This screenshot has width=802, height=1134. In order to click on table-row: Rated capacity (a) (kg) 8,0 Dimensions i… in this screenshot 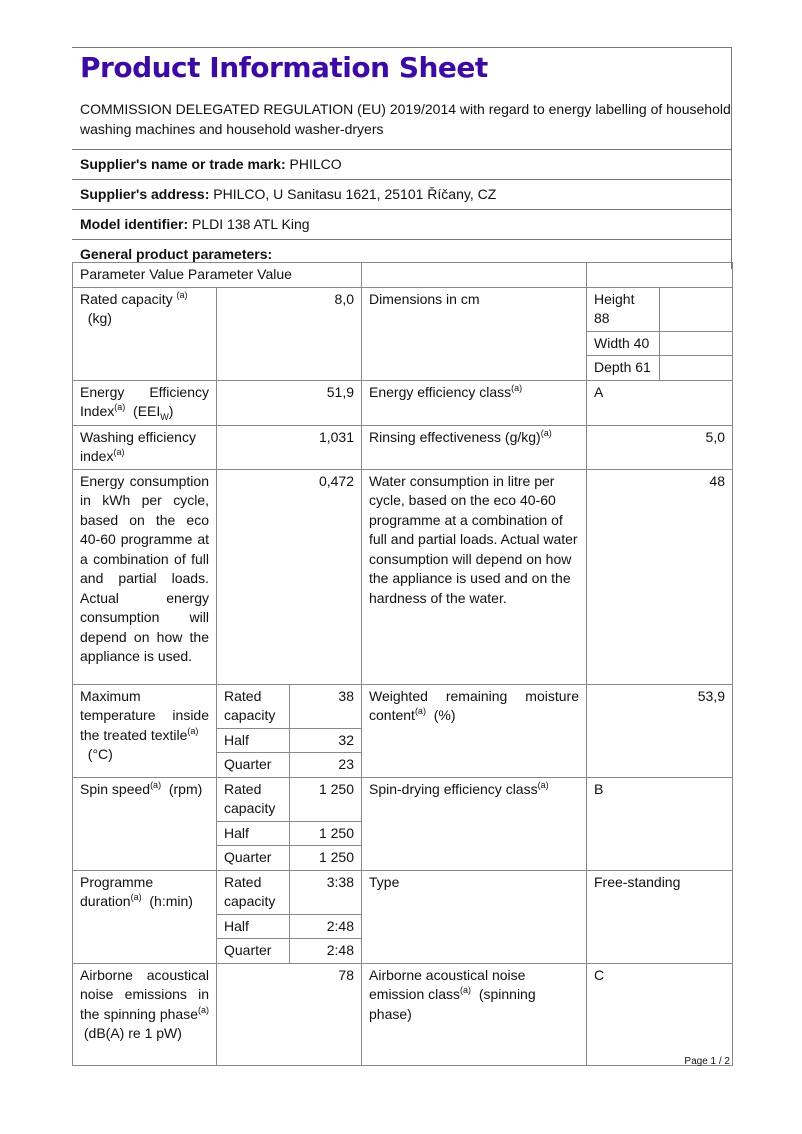, I will do `click(402, 333)`.